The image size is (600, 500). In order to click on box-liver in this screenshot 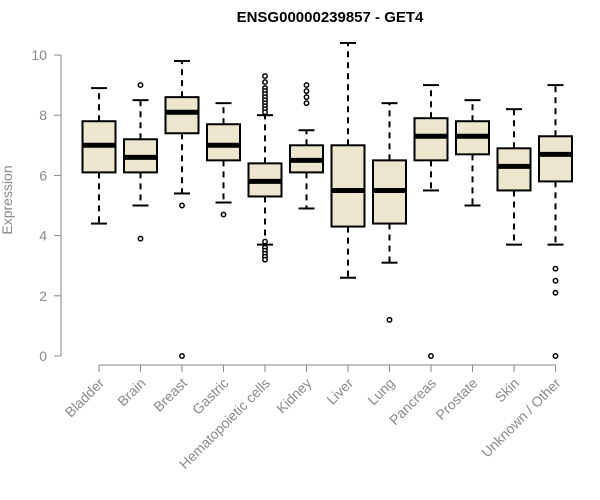, I will do `click(348, 160)`.